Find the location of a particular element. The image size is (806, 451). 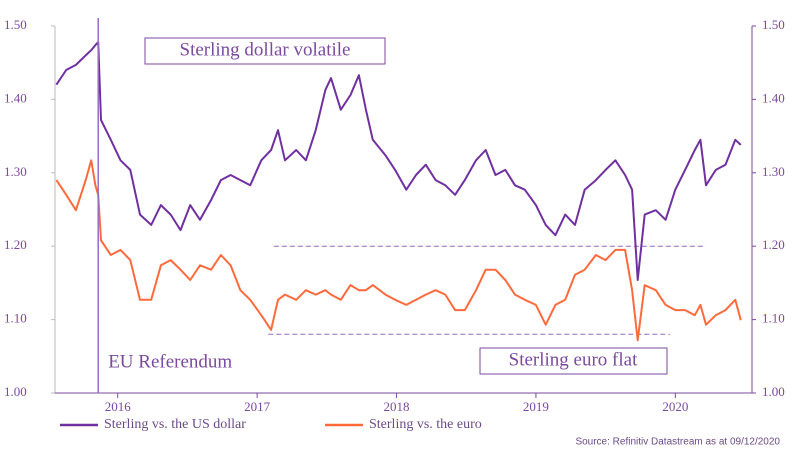

y2-tick-label: 1.50 is located at coordinates (773, 24).